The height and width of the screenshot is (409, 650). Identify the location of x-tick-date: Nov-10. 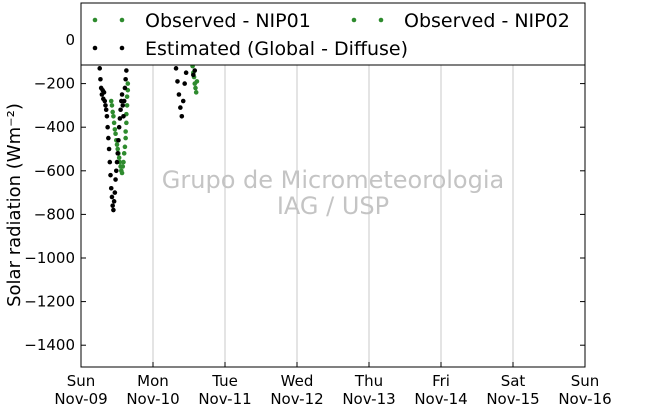
(152, 399).